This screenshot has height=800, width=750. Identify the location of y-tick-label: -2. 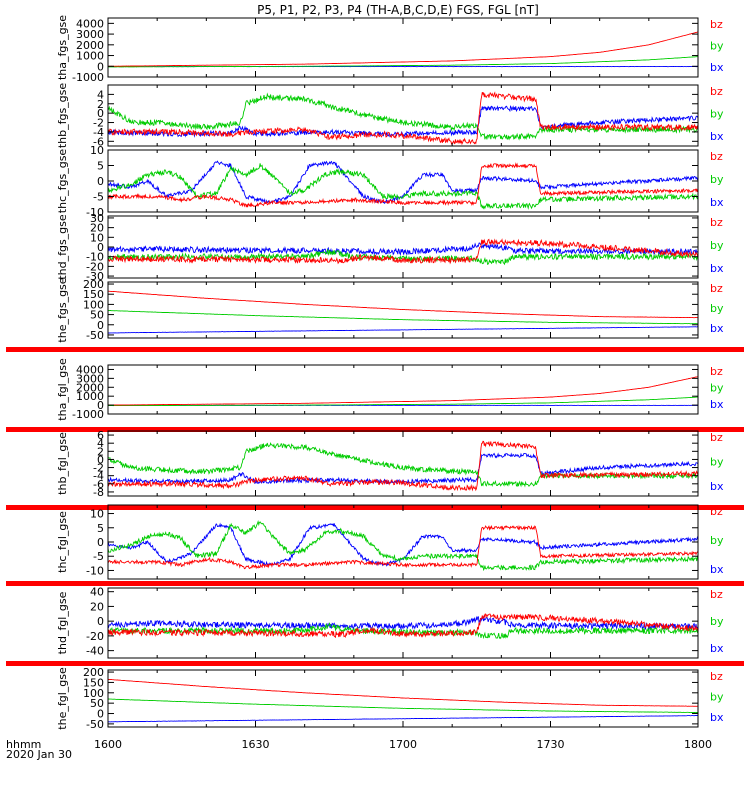
(98, 468).